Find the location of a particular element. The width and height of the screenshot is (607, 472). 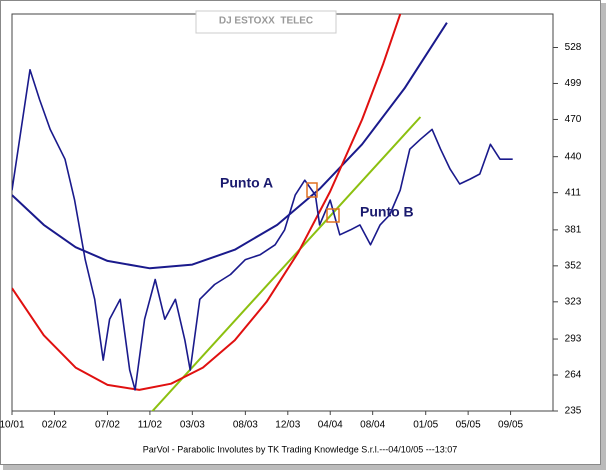

title-box is located at coordinates (266, 22).